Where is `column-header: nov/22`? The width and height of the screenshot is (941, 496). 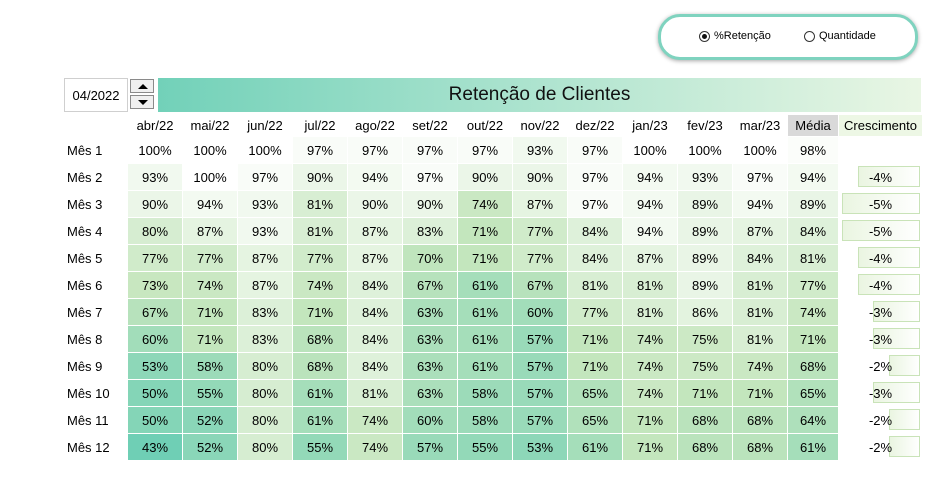
column-header: nov/22 is located at coordinates (540, 125).